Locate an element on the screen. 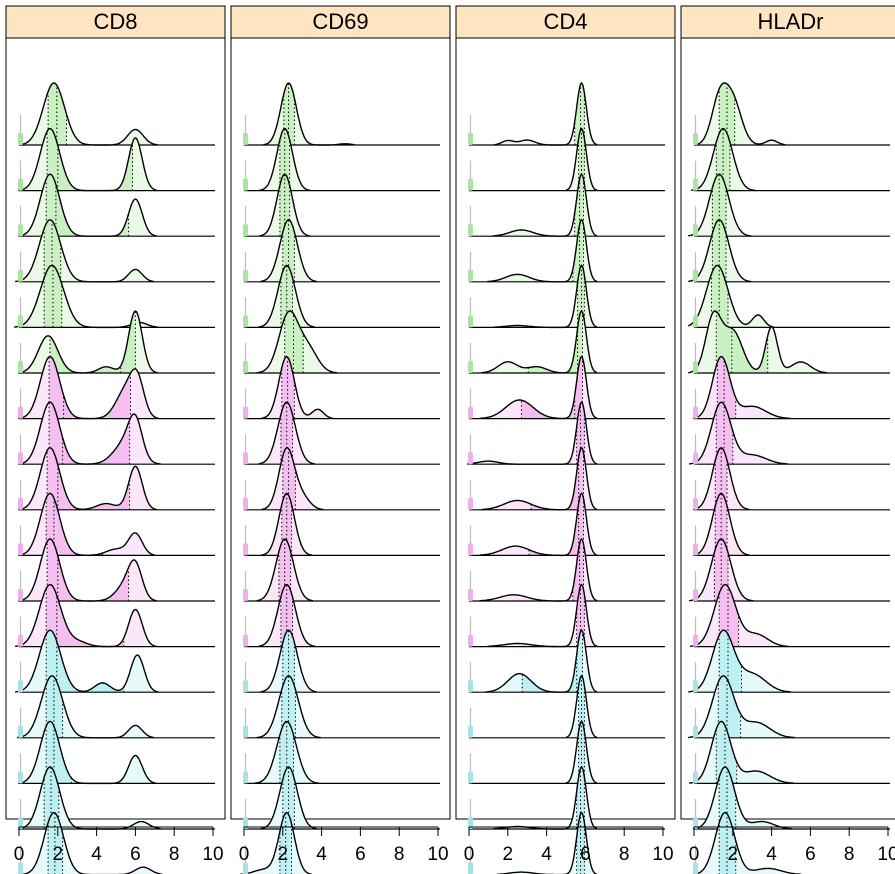 The width and height of the screenshot is (895, 874). panel-header-strips: CD8 CD69 CD4 HLADr is located at coordinates (450, 22).